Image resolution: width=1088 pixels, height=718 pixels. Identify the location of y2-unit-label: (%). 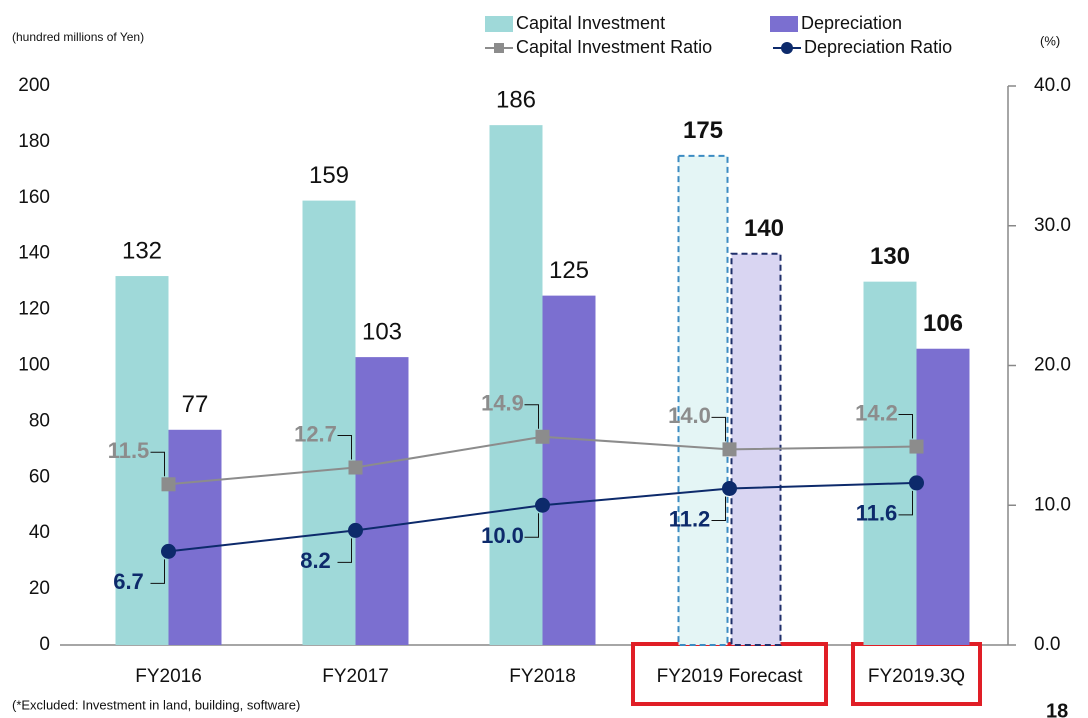
(1050, 40).